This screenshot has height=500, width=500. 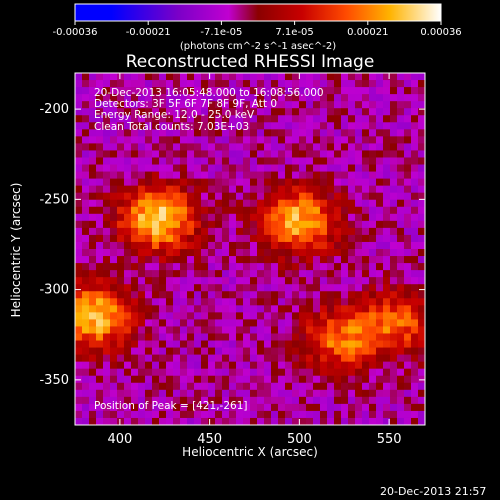 What do you see at coordinates (258, 46) in the screenshot?
I see `colorbar-units: (photons cm^-2 s^-1 asec^-2)` at bounding box center [258, 46].